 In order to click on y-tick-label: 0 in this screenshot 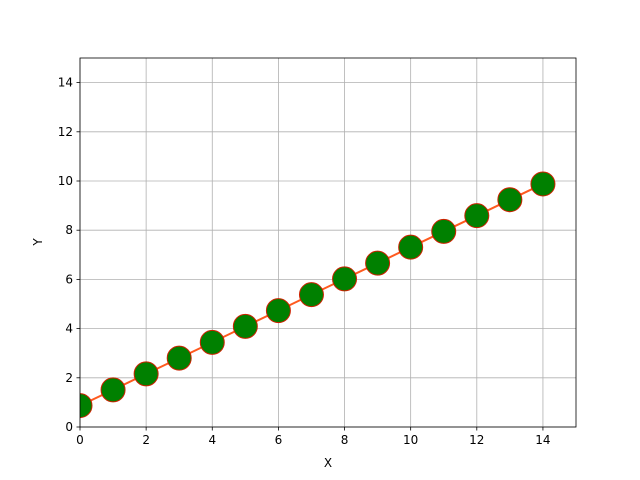, I will do `click(69, 427)`.